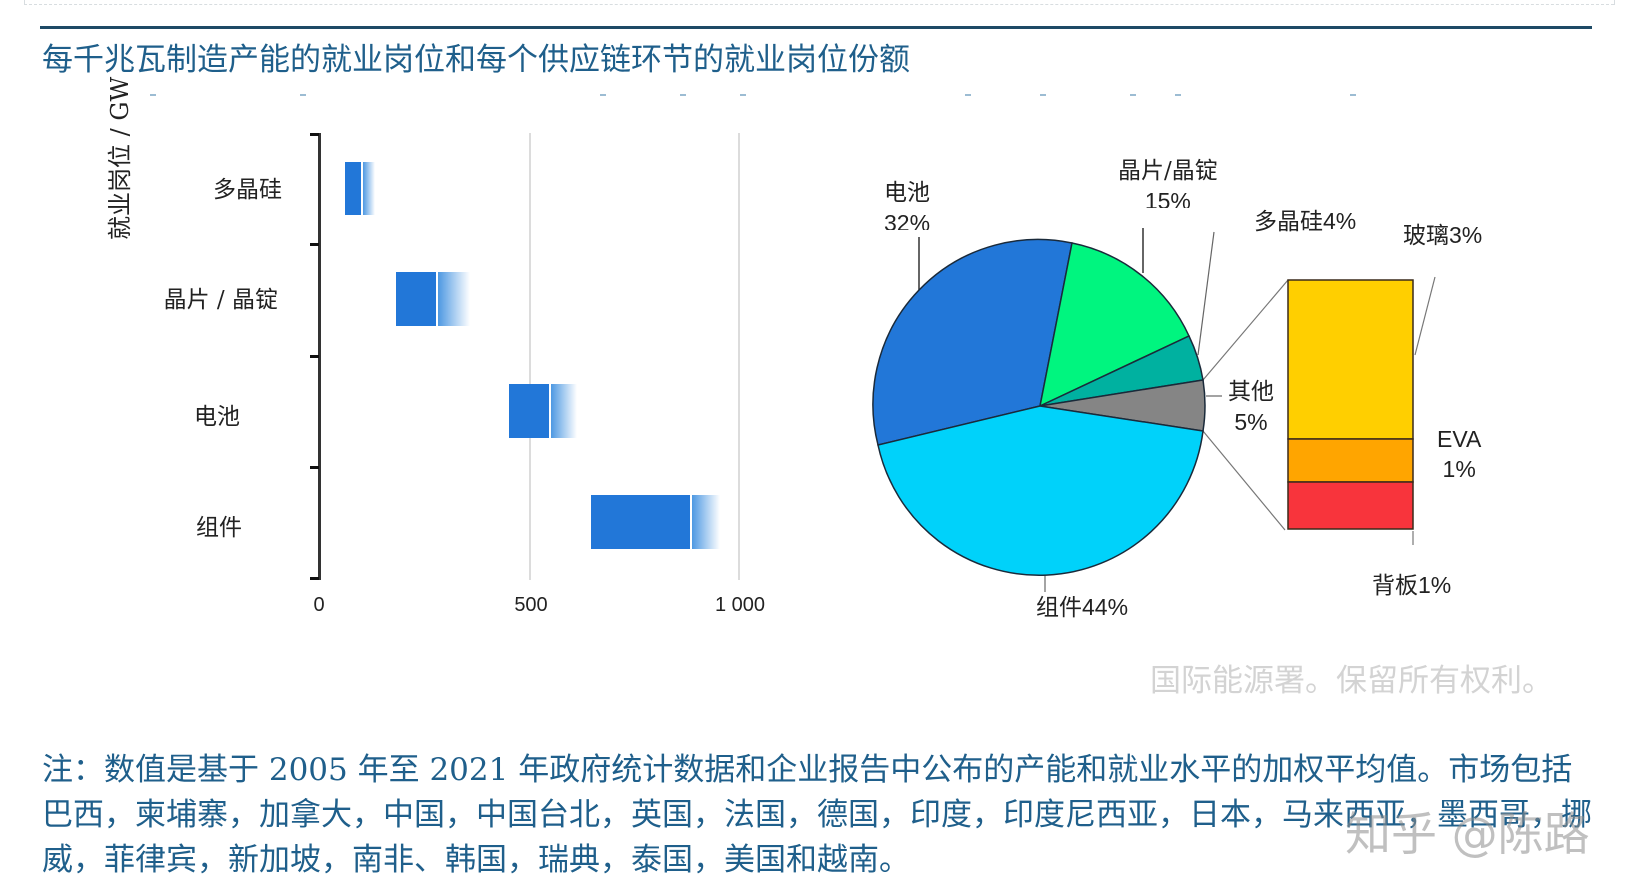  I want to click on pie-label-other: 其他 5%, so click(1251, 407).